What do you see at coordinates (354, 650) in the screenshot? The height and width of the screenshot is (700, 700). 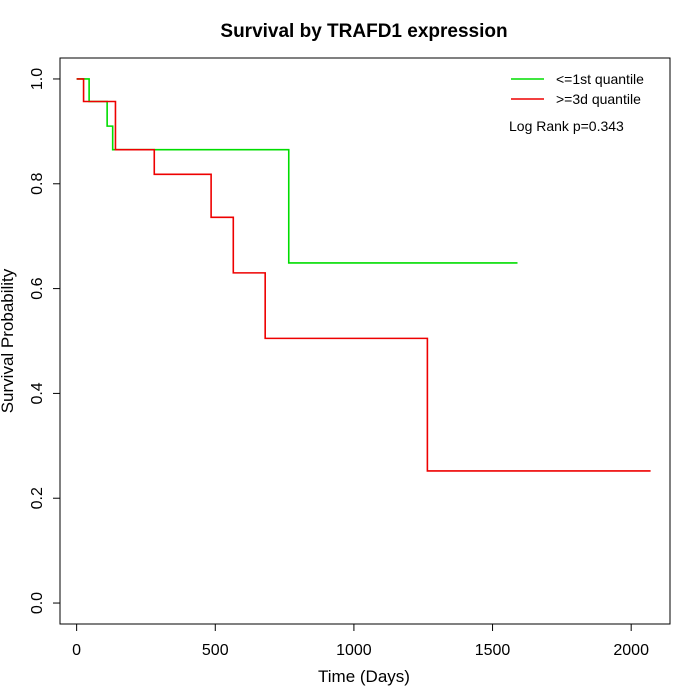 I see `x-tick-label: 1000` at bounding box center [354, 650].